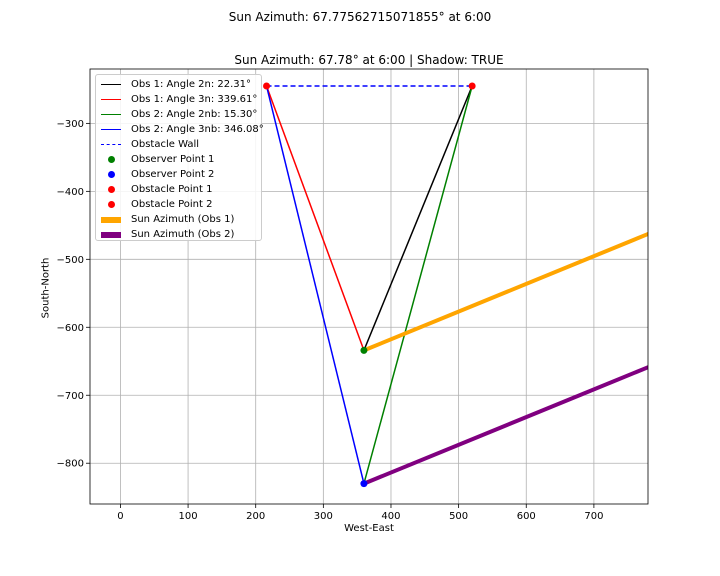 The height and width of the screenshot is (576, 720). Describe the element at coordinates (172, 189) in the screenshot. I see `legend-label: Obstacle Point 1` at that location.